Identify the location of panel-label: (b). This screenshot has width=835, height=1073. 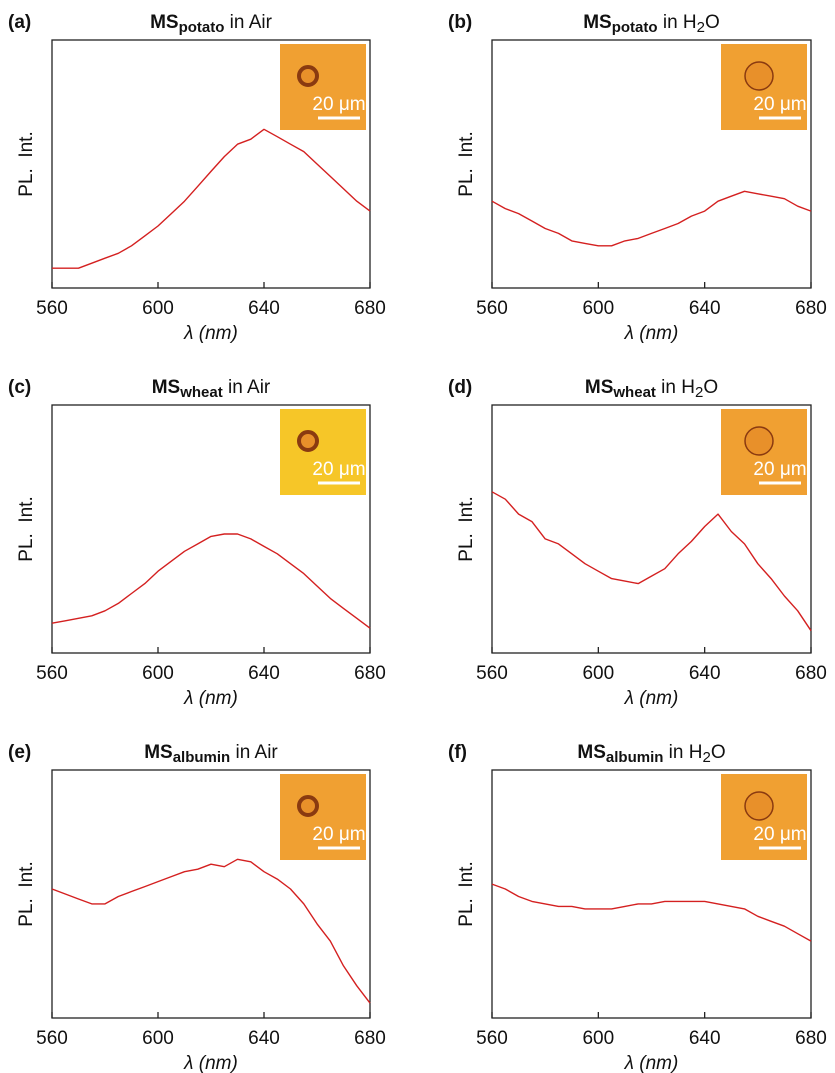
(460, 22).